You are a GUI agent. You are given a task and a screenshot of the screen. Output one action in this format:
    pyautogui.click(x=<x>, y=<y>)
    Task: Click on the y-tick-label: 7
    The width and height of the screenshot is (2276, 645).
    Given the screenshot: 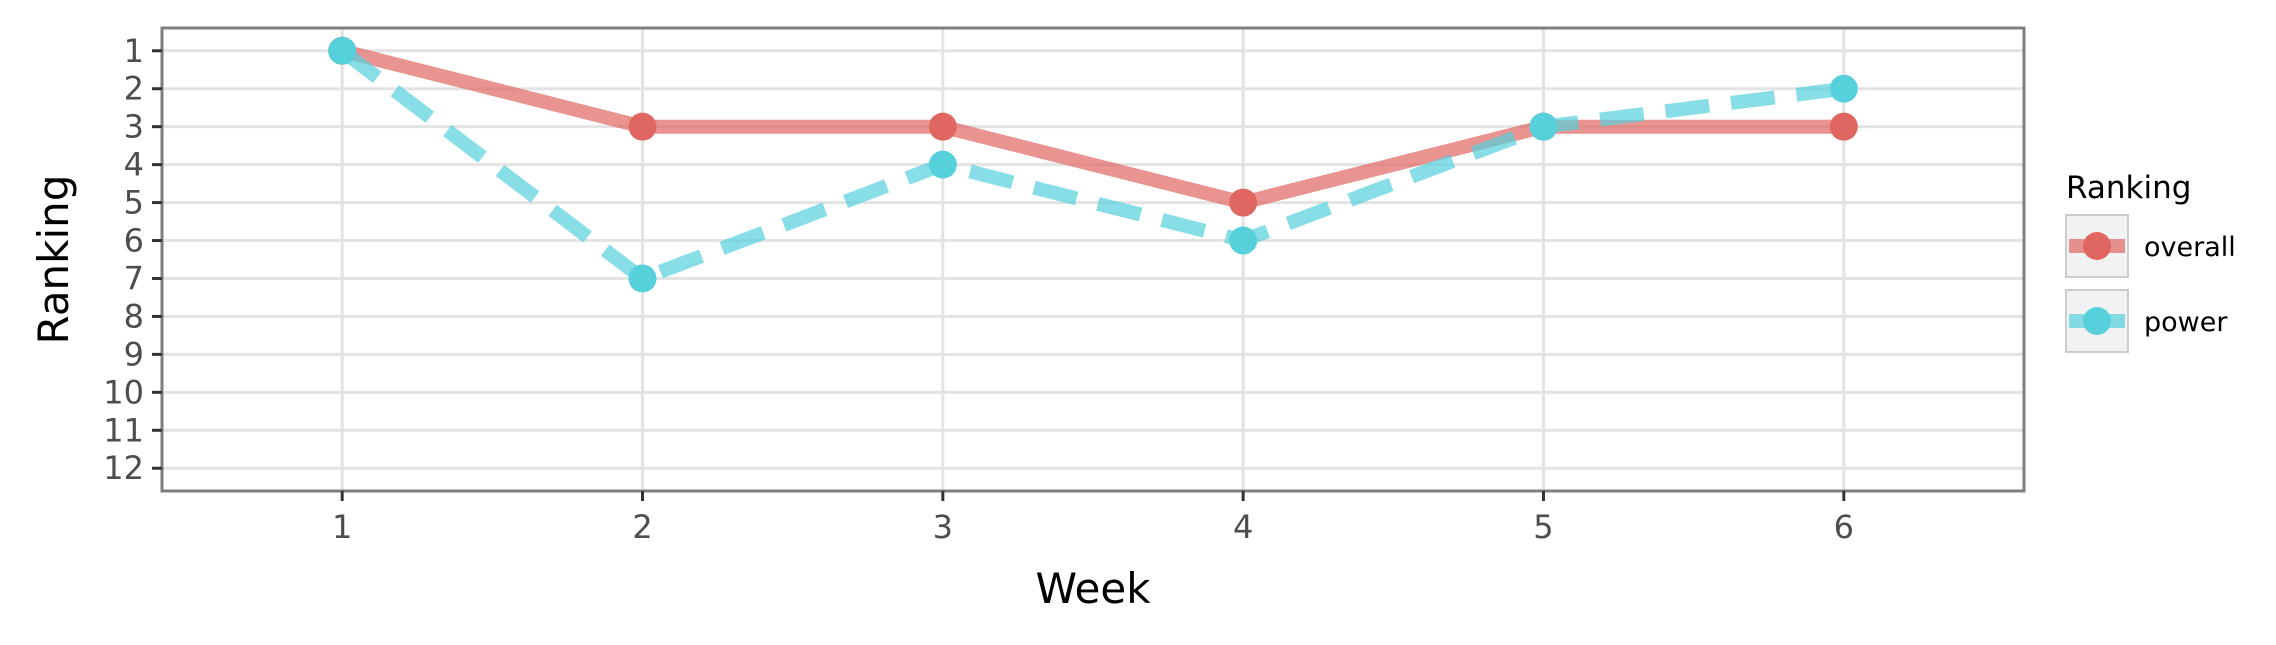 What is the action you would take?
    pyautogui.click(x=134, y=278)
    